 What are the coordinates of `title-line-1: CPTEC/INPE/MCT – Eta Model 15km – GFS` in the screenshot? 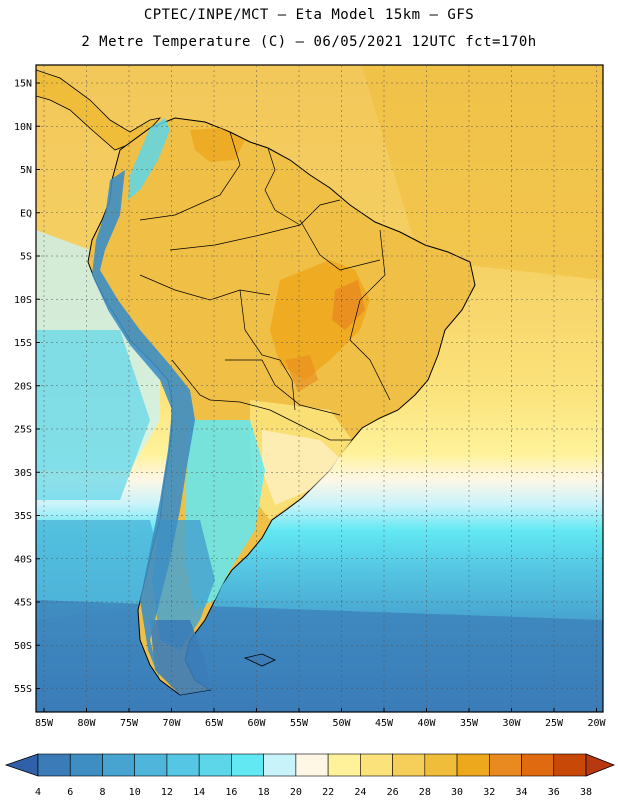 It's located at (309, 15).